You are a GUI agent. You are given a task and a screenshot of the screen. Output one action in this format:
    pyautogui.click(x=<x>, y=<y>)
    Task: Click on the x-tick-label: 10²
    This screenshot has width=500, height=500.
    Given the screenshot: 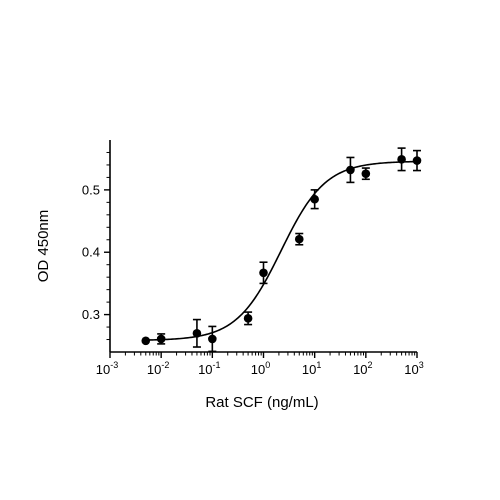 What is the action you would take?
    pyautogui.click(x=362, y=368)
    